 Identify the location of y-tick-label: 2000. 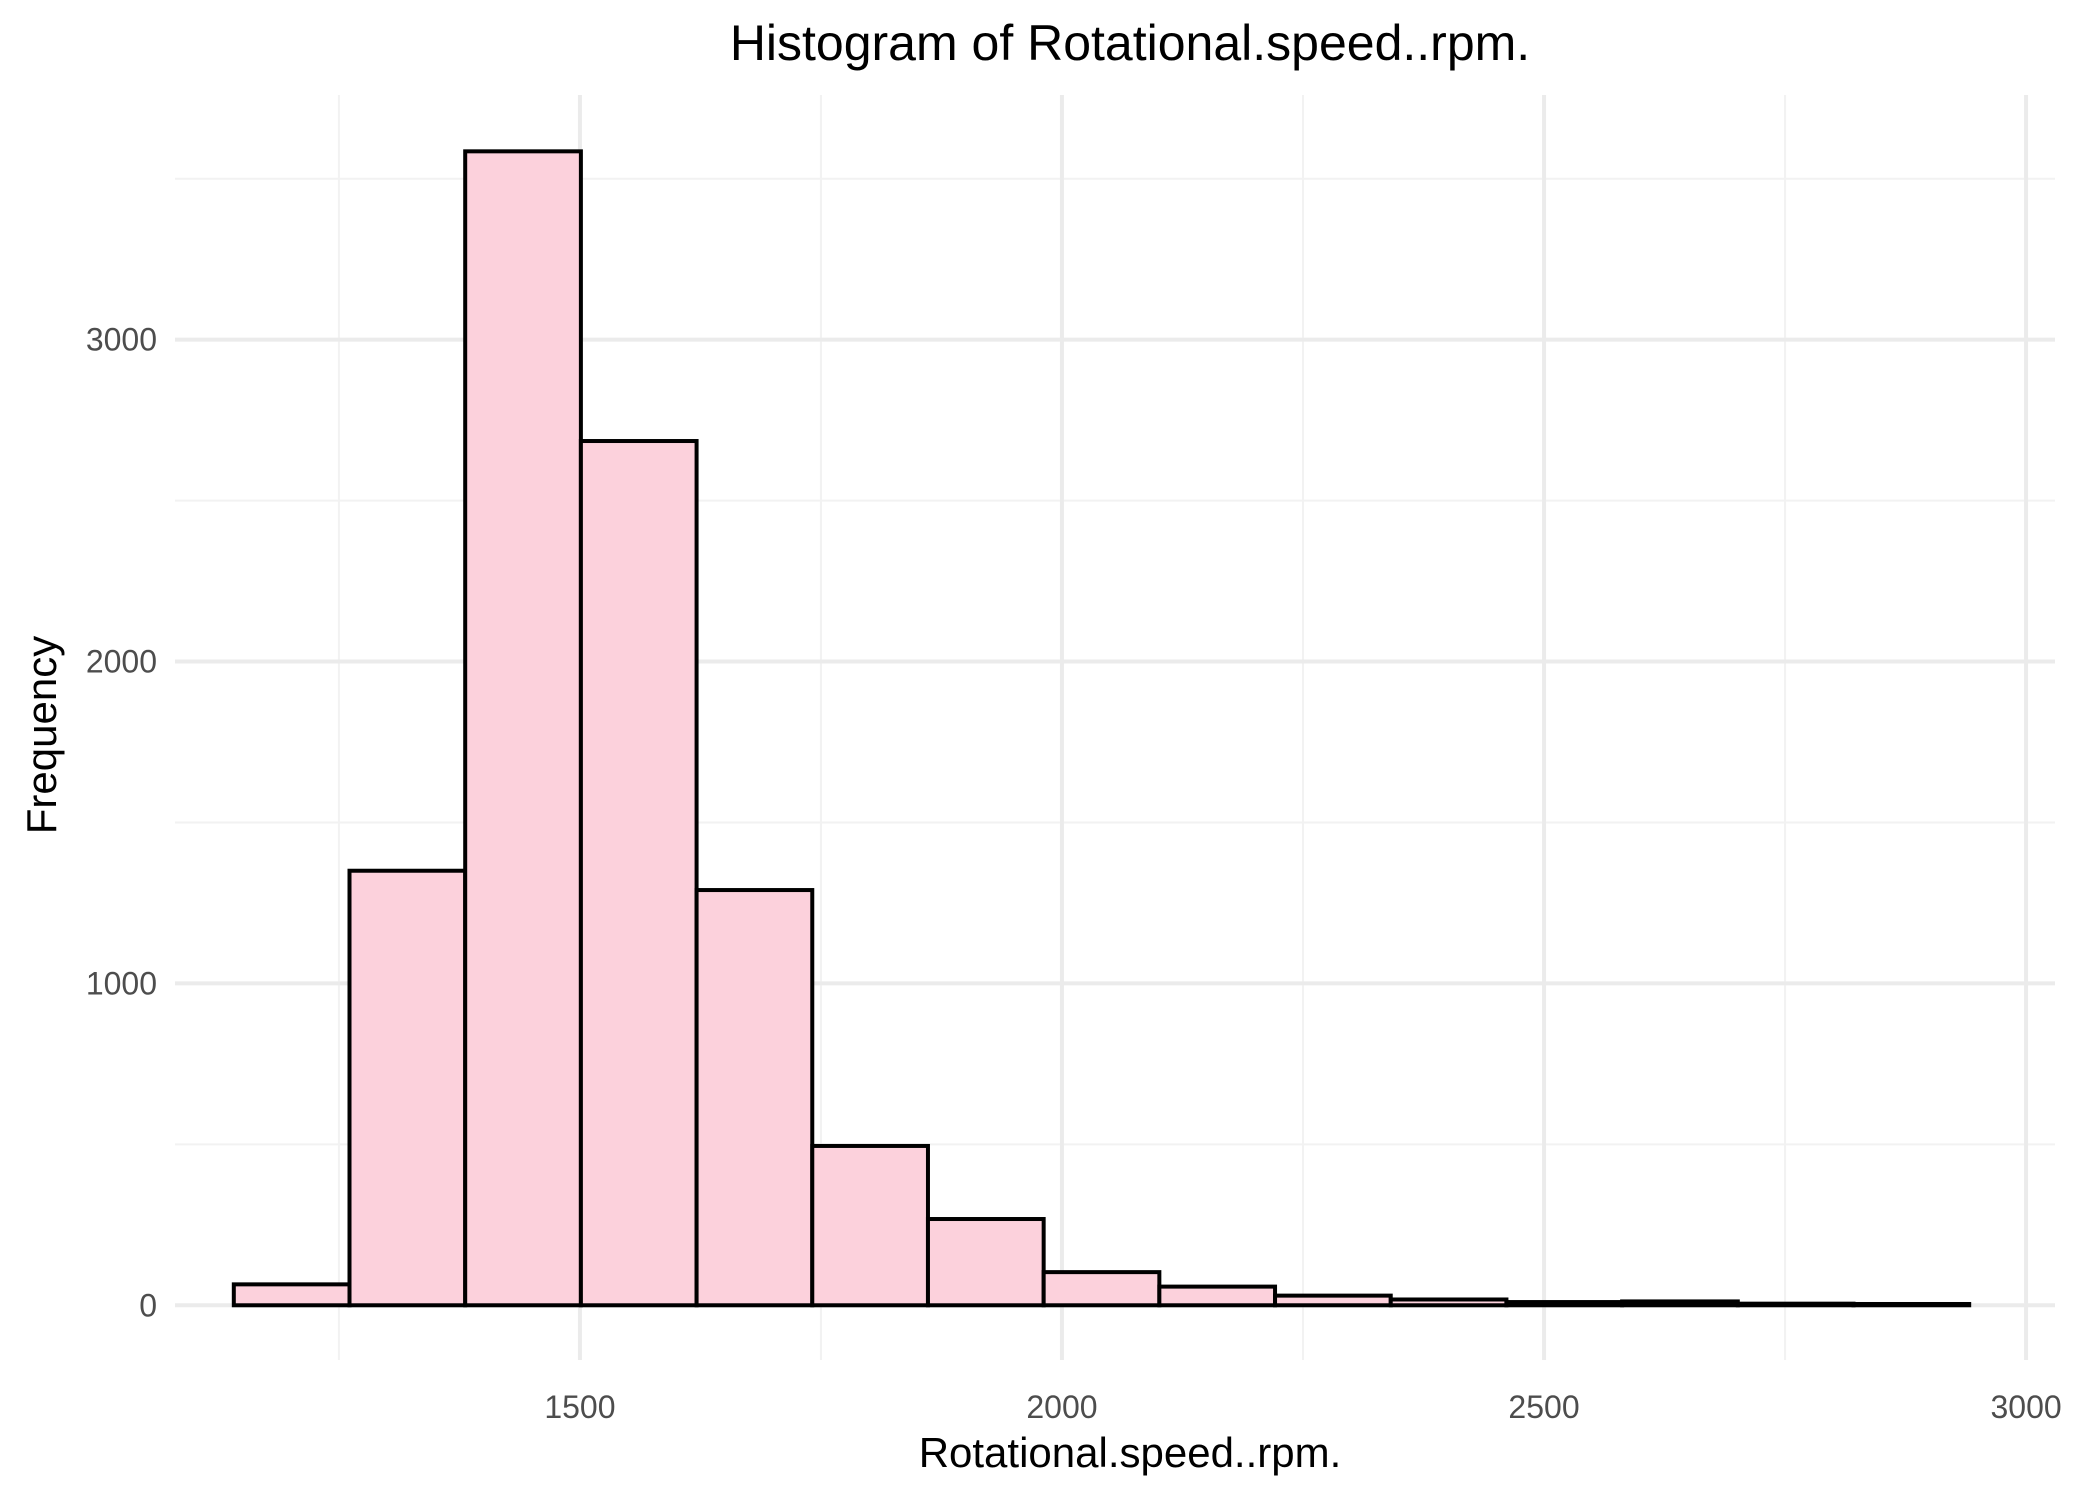
(121, 662).